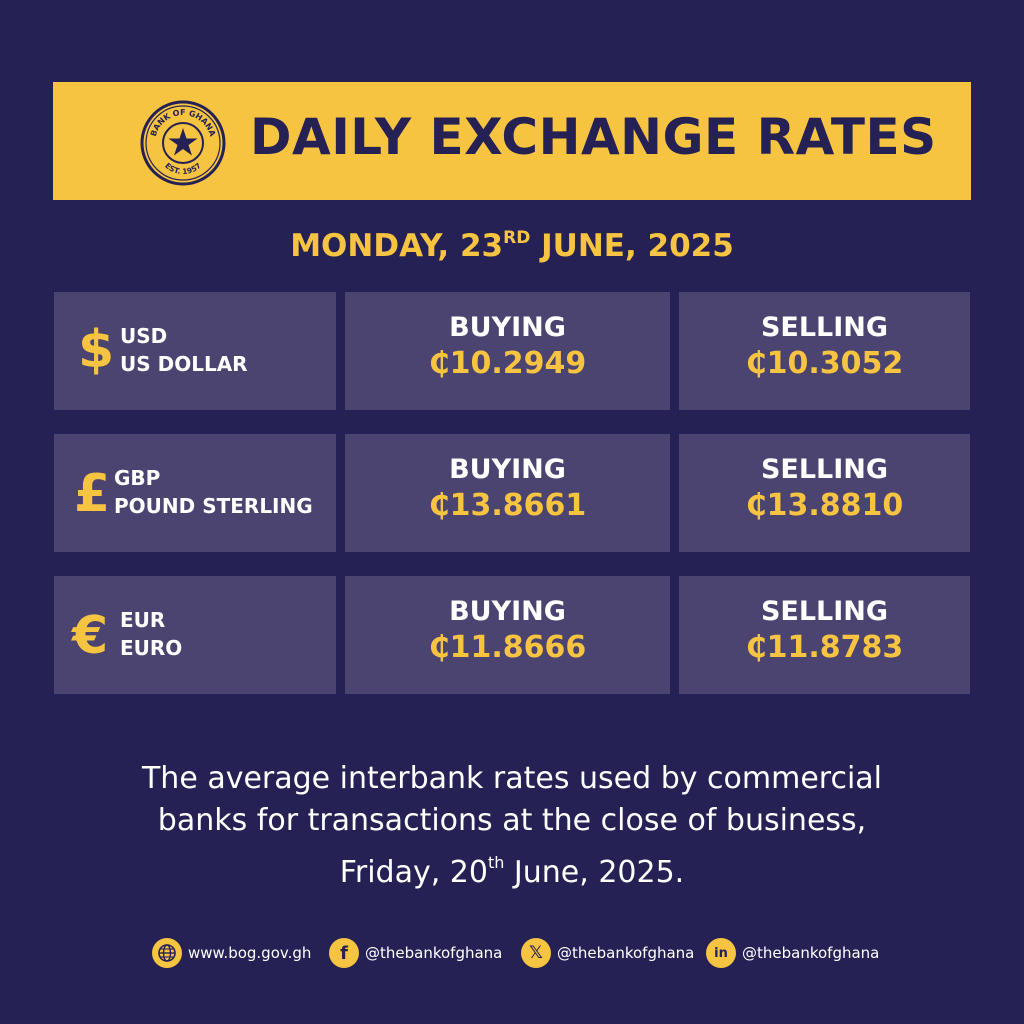 The image size is (1024, 1024). I want to click on website-link: www.bog.gov.gh, so click(231, 953).